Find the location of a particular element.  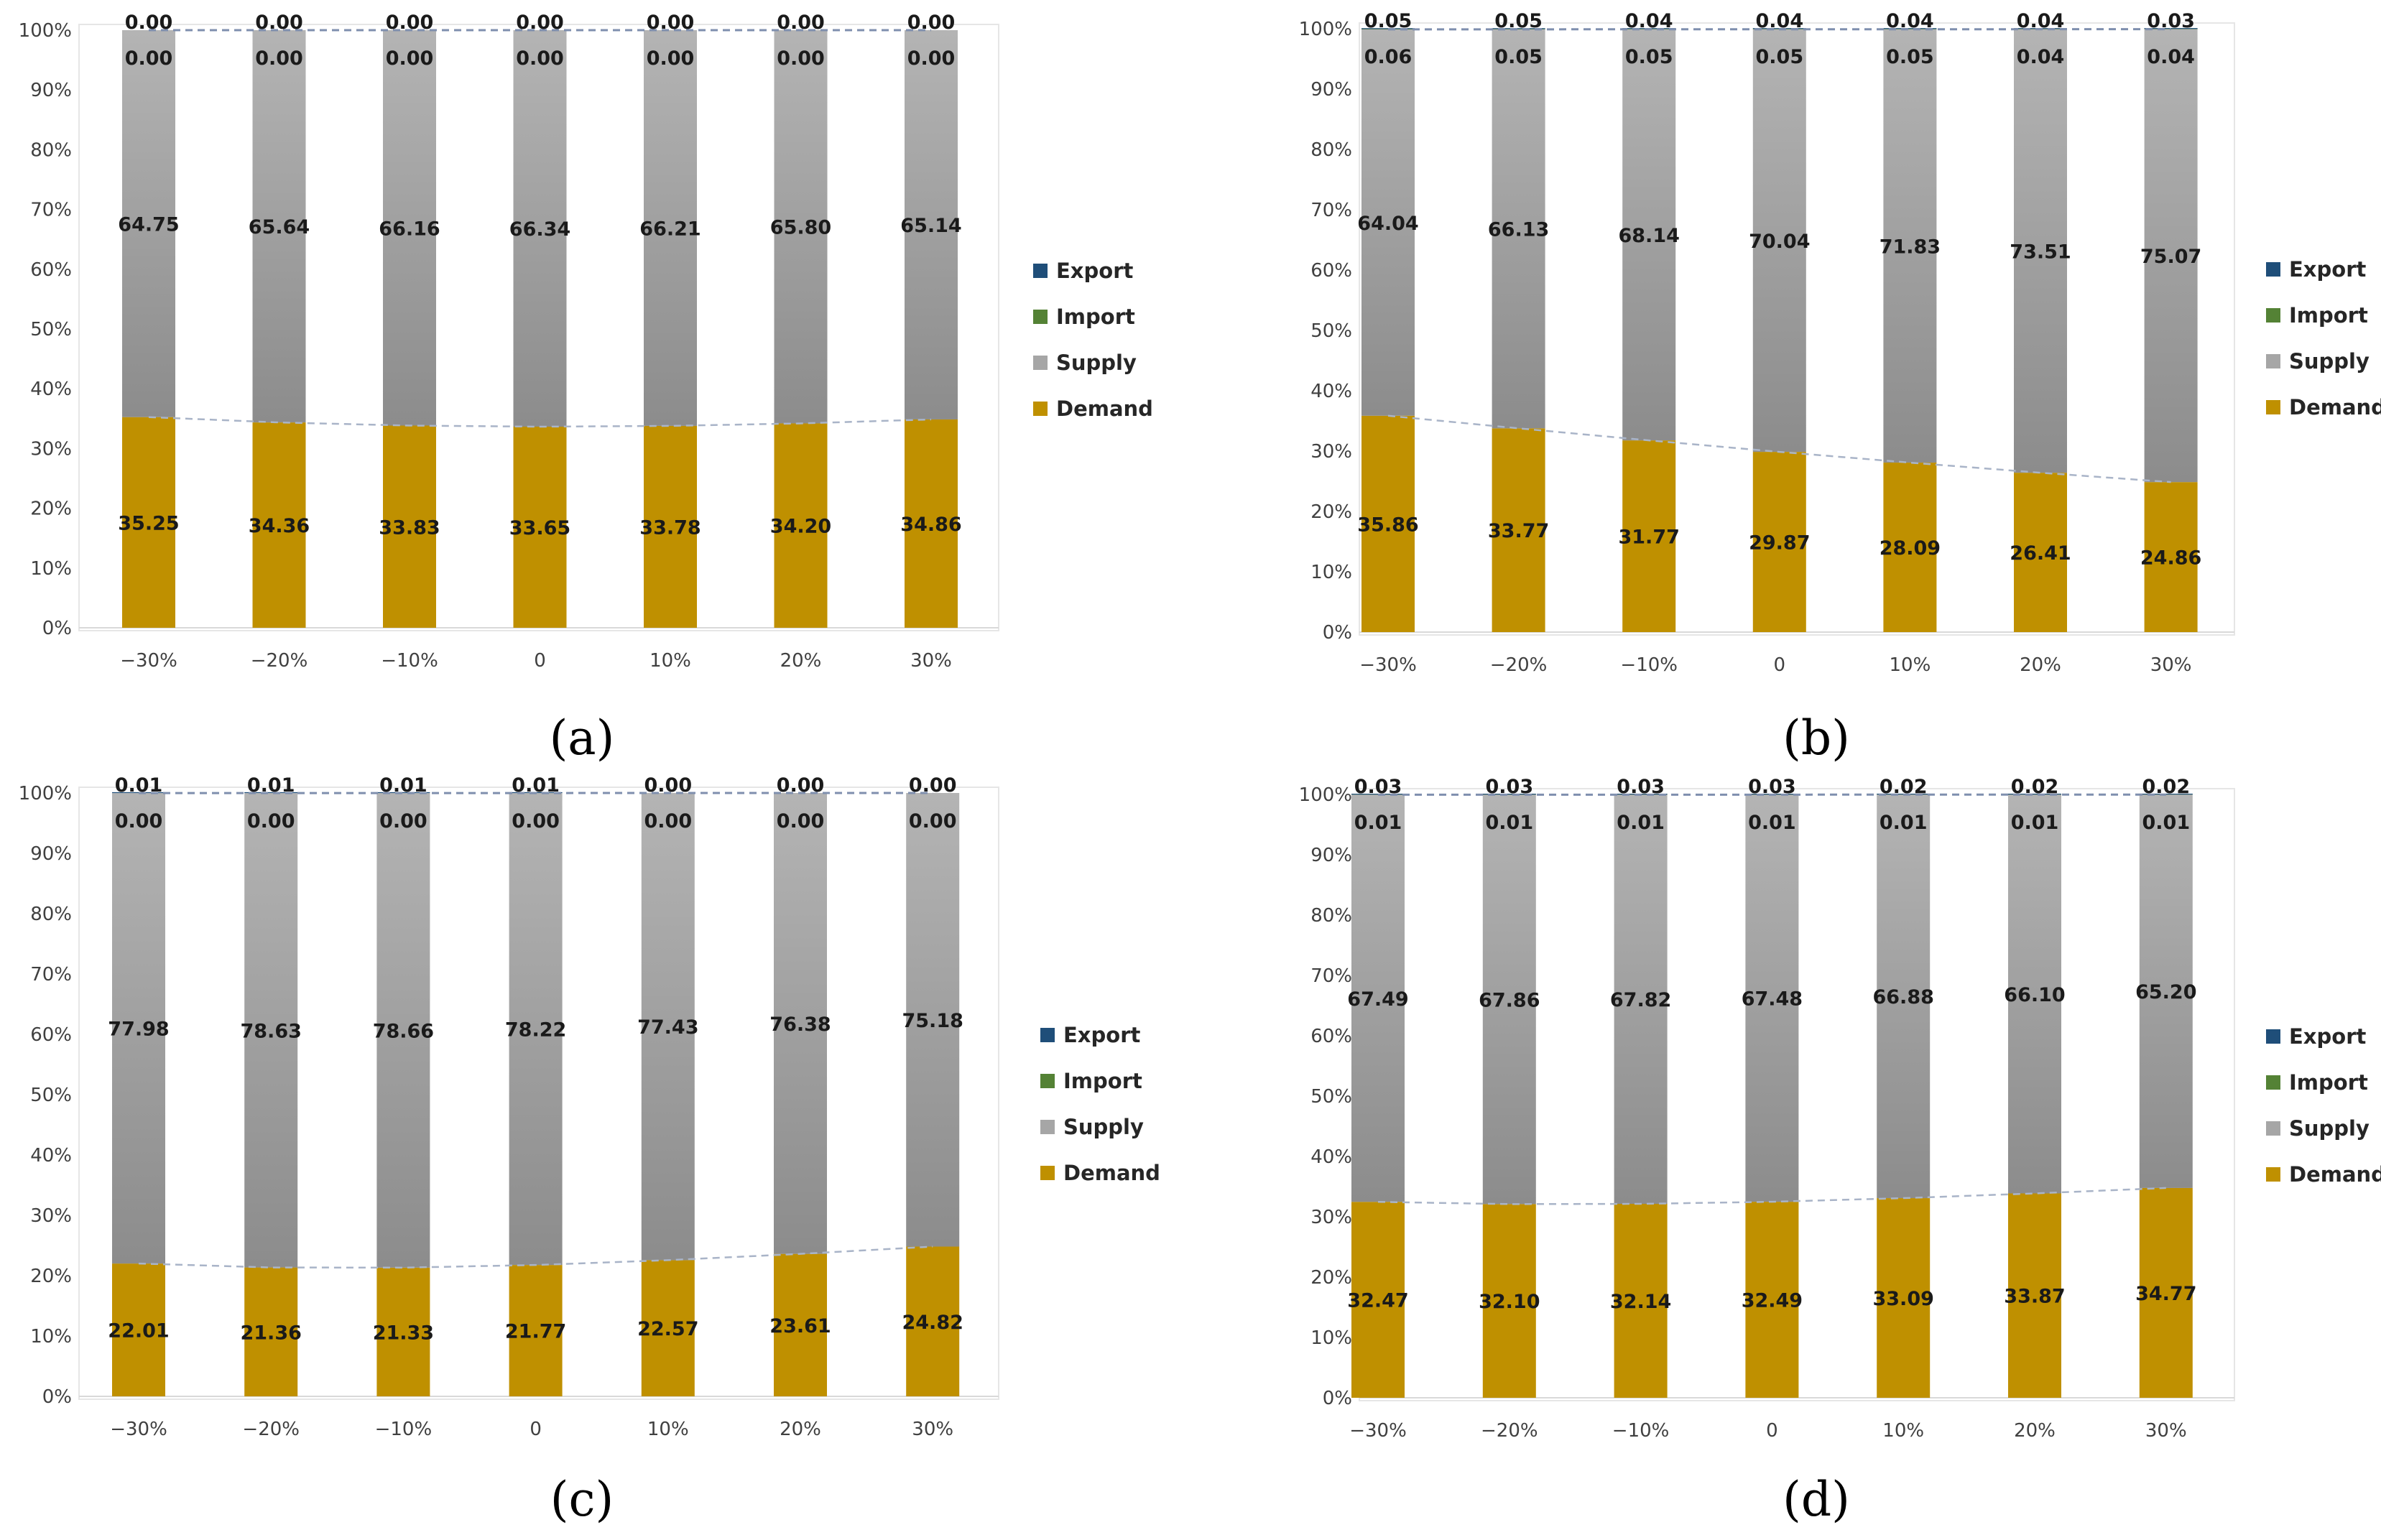

x-tick-label: −30% is located at coordinates (138, 1429).